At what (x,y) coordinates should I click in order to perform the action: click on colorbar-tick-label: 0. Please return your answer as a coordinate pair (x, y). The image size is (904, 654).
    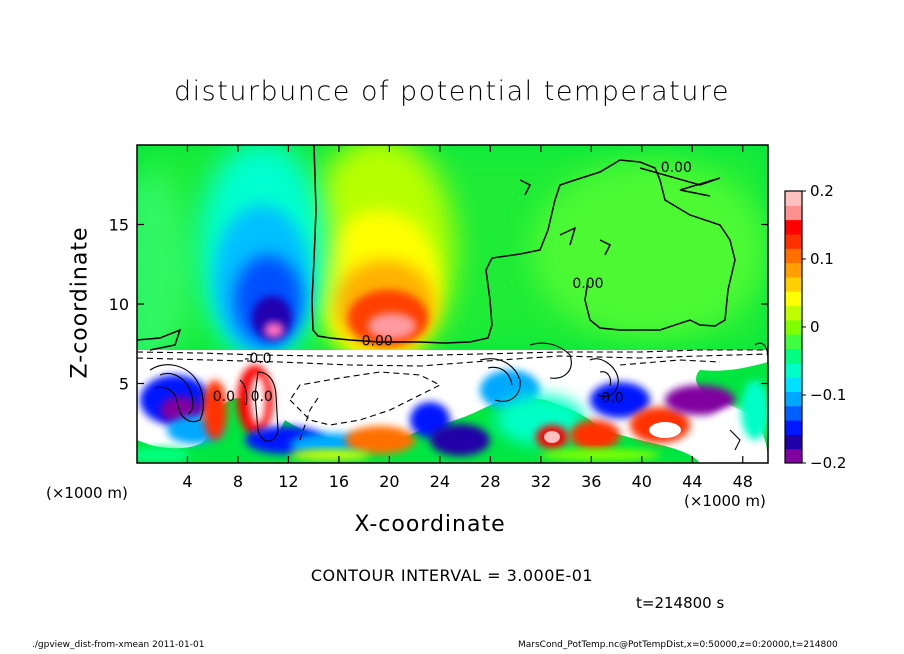
    Looking at the image, I should click on (815, 327).